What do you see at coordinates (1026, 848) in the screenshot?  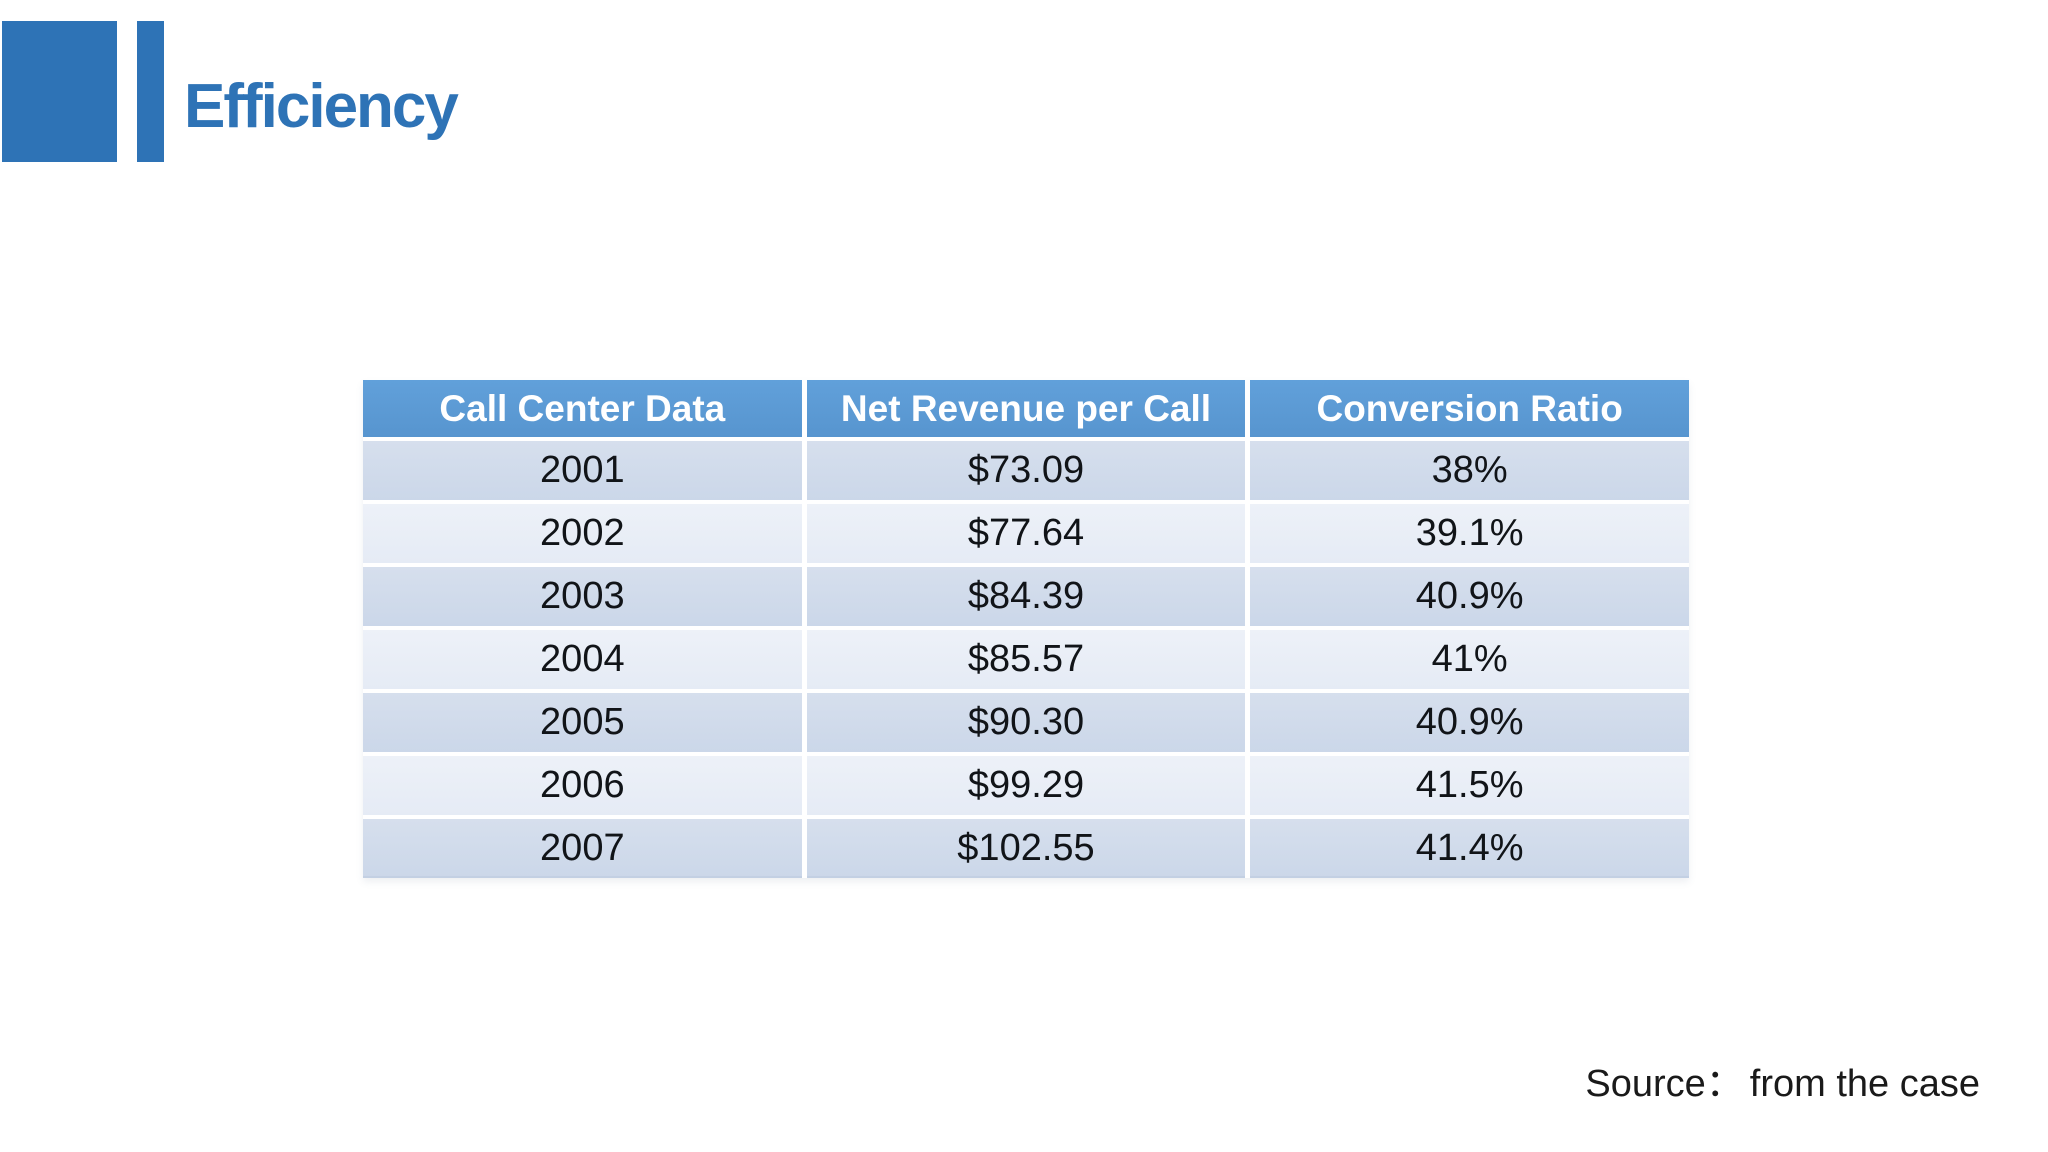 I see `table-cell-r7-c2: $102.55` at bounding box center [1026, 848].